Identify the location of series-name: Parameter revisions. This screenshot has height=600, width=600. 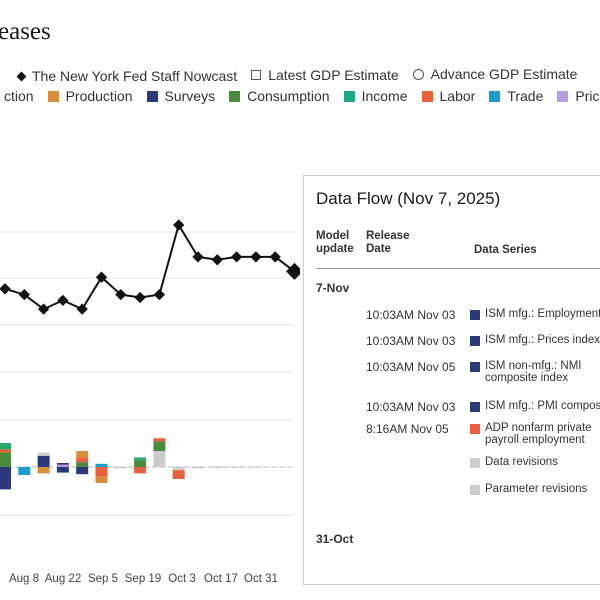
(536, 489).